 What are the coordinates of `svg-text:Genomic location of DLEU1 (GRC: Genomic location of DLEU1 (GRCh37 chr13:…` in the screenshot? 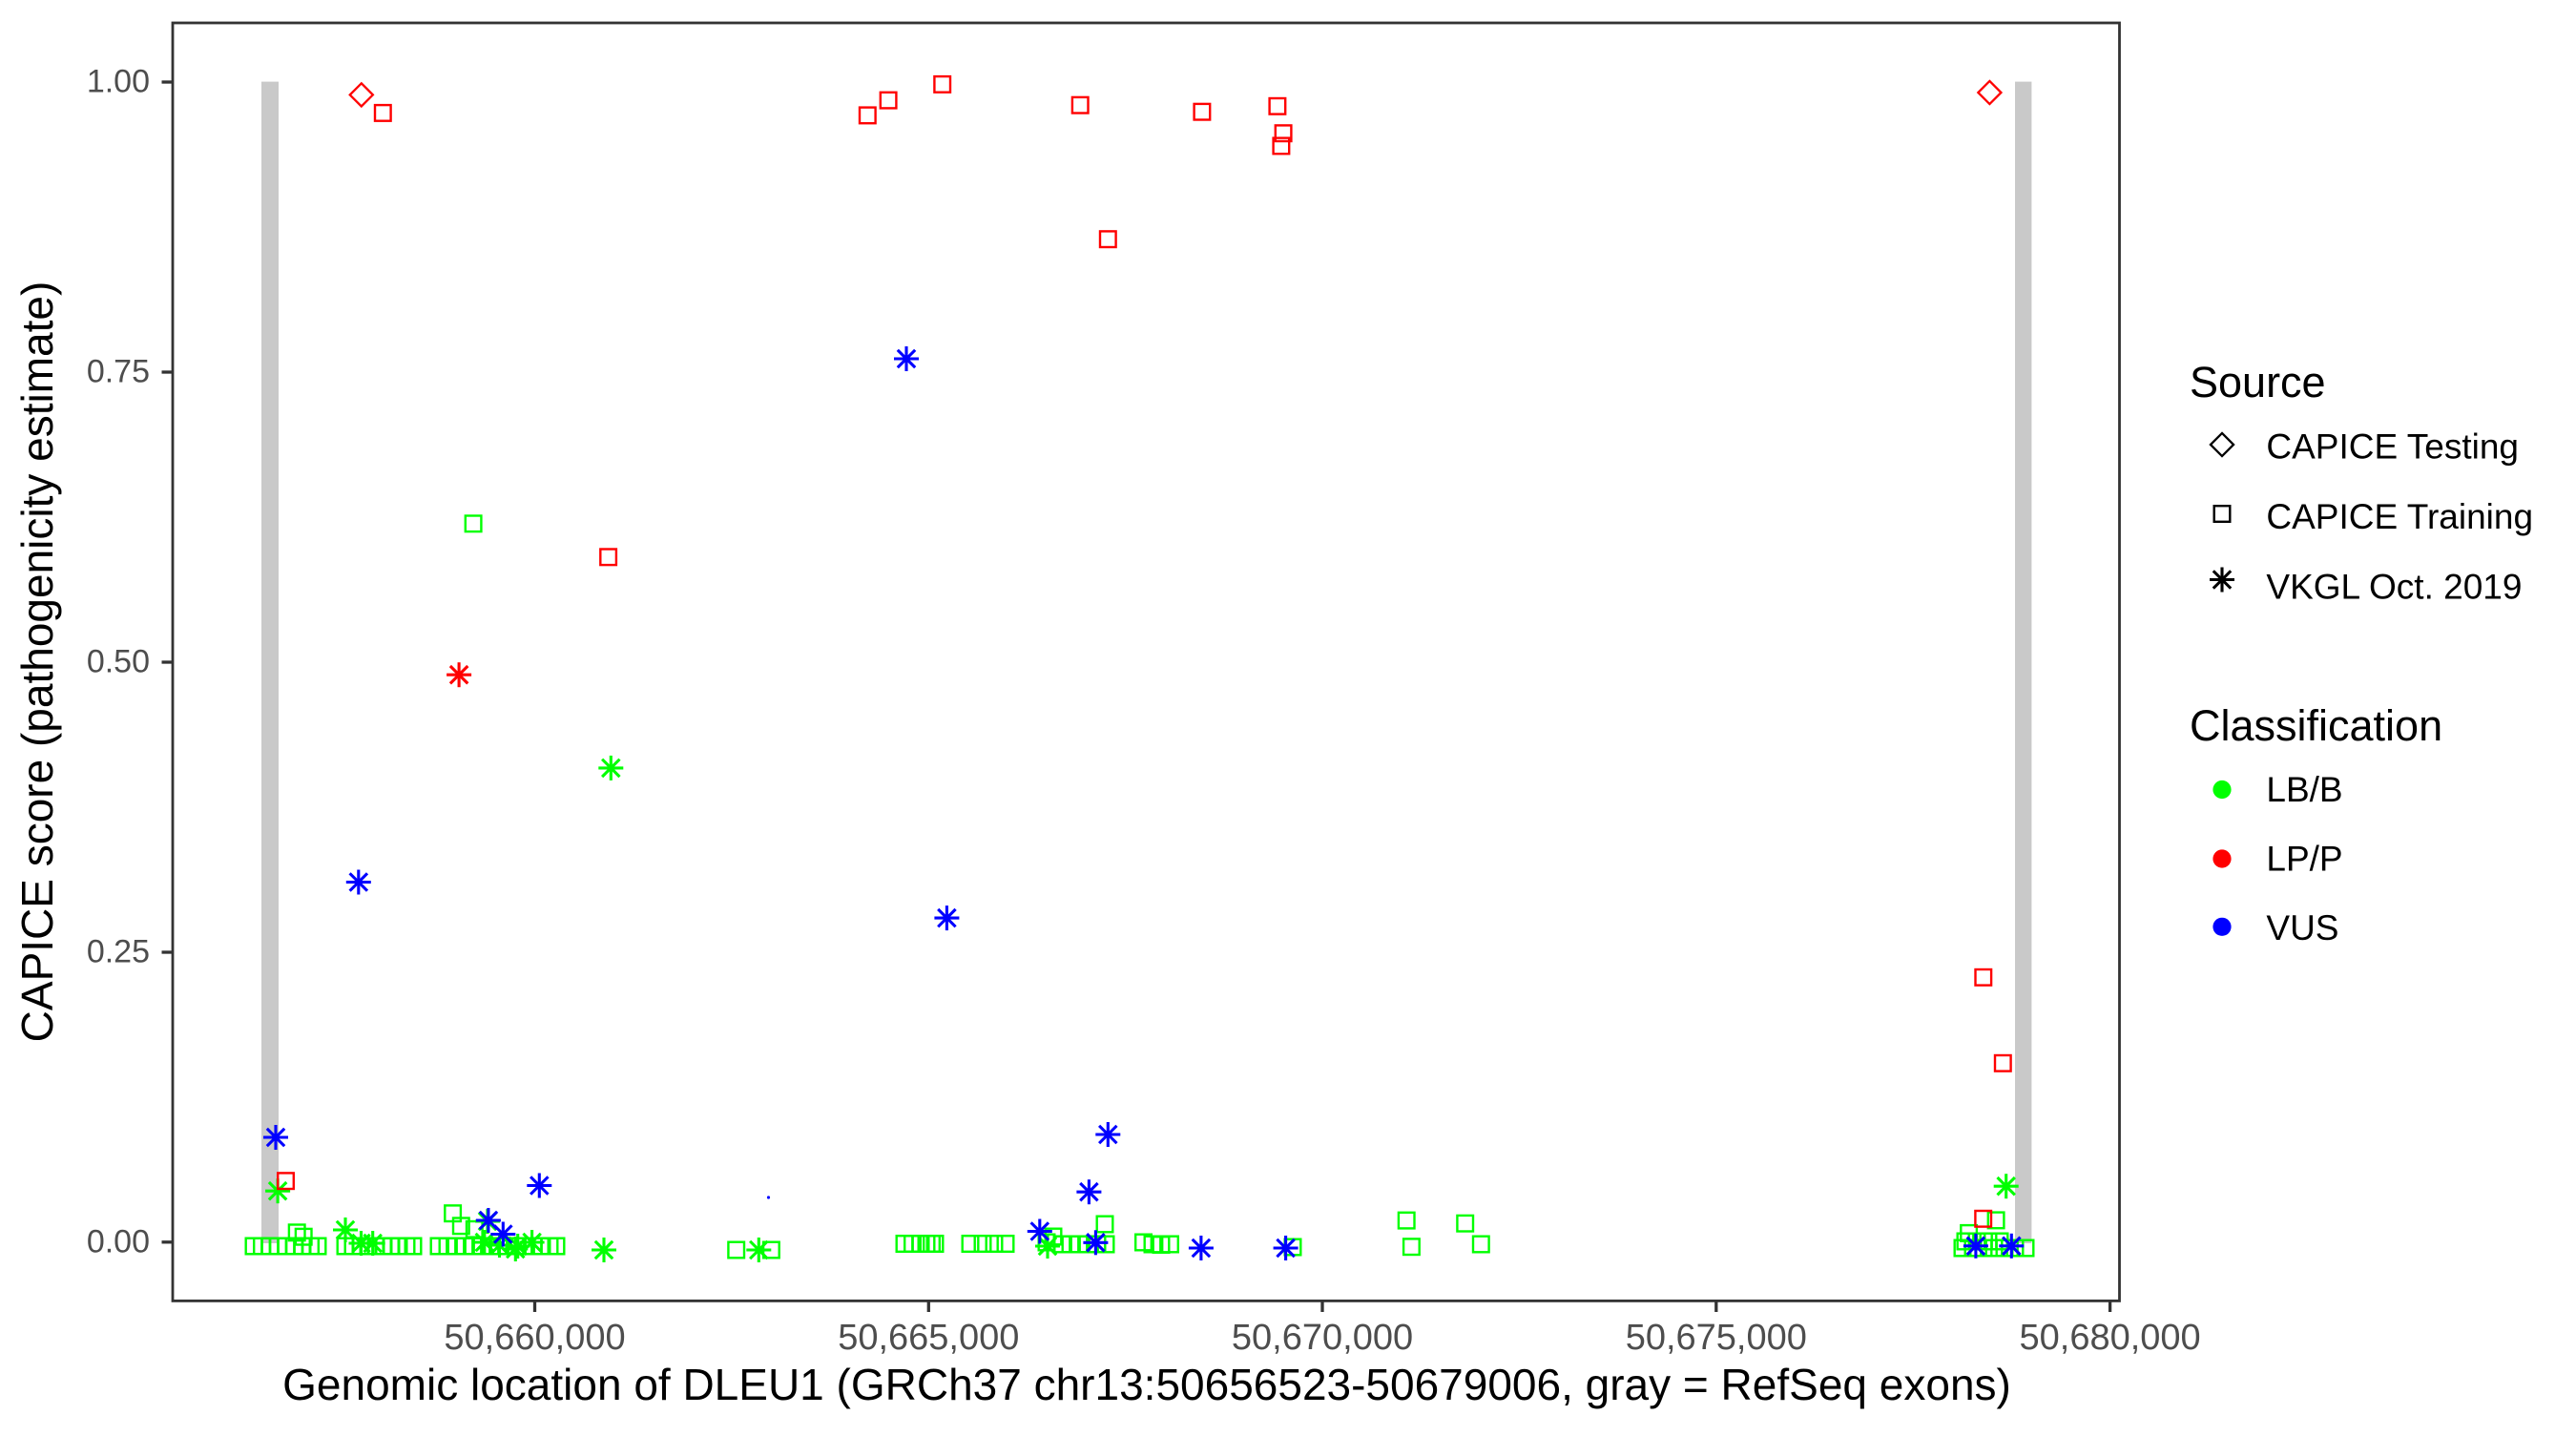 It's located at (1146, 1384).